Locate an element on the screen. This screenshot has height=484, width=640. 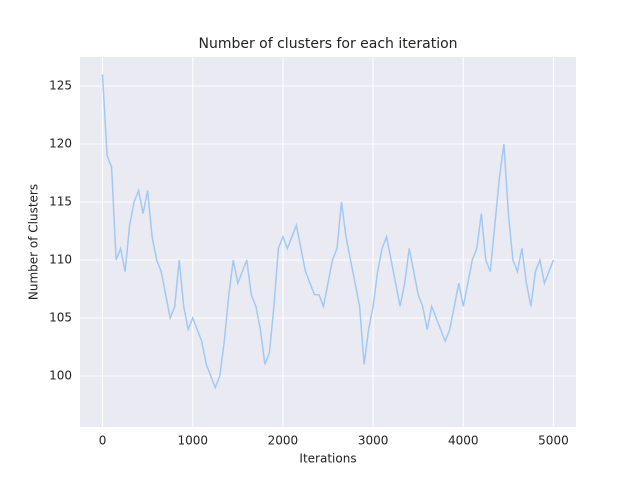
chart-title: Number of clusters for each iteration is located at coordinates (327, 44).